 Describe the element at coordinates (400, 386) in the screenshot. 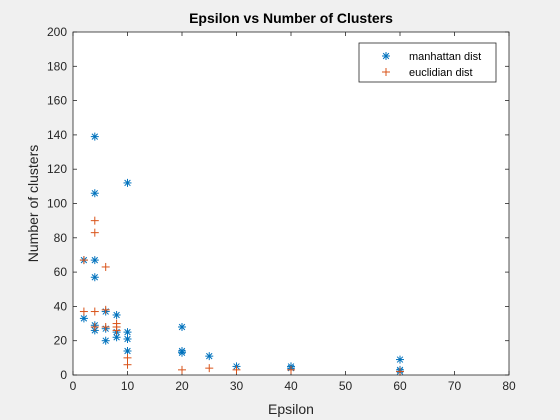

I see `x-tick-label: 60` at that location.